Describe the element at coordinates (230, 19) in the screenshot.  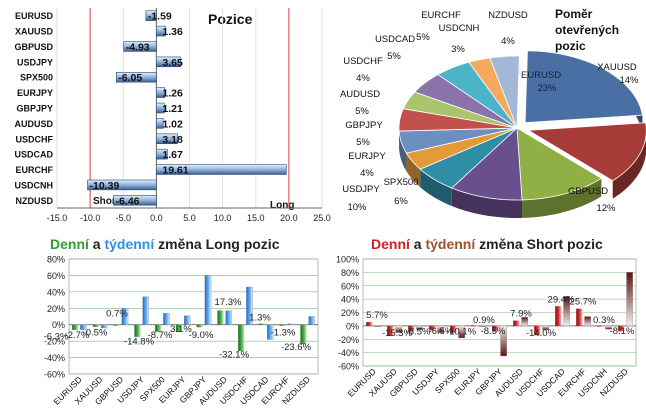
I see `positions-title: Pozice` at that location.